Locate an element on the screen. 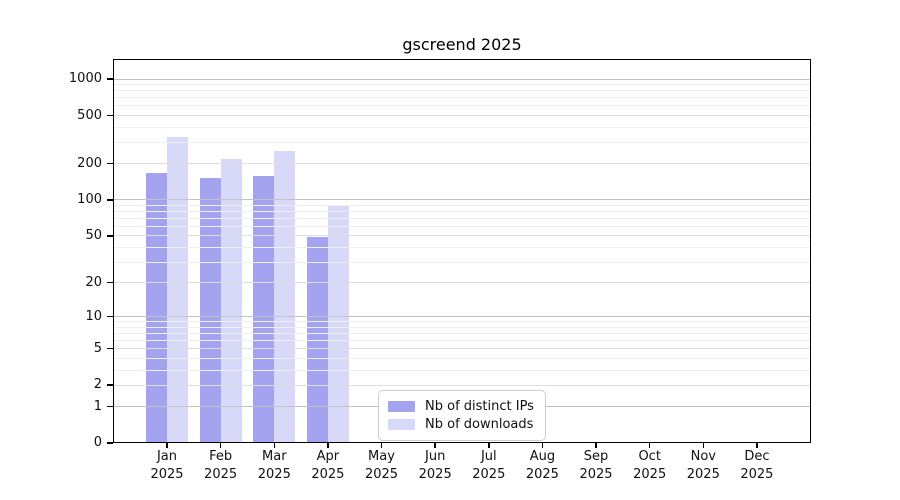 This screenshot has width=900, height=500. bar-distinct-ips-jan is located at coordinates (156, 307).